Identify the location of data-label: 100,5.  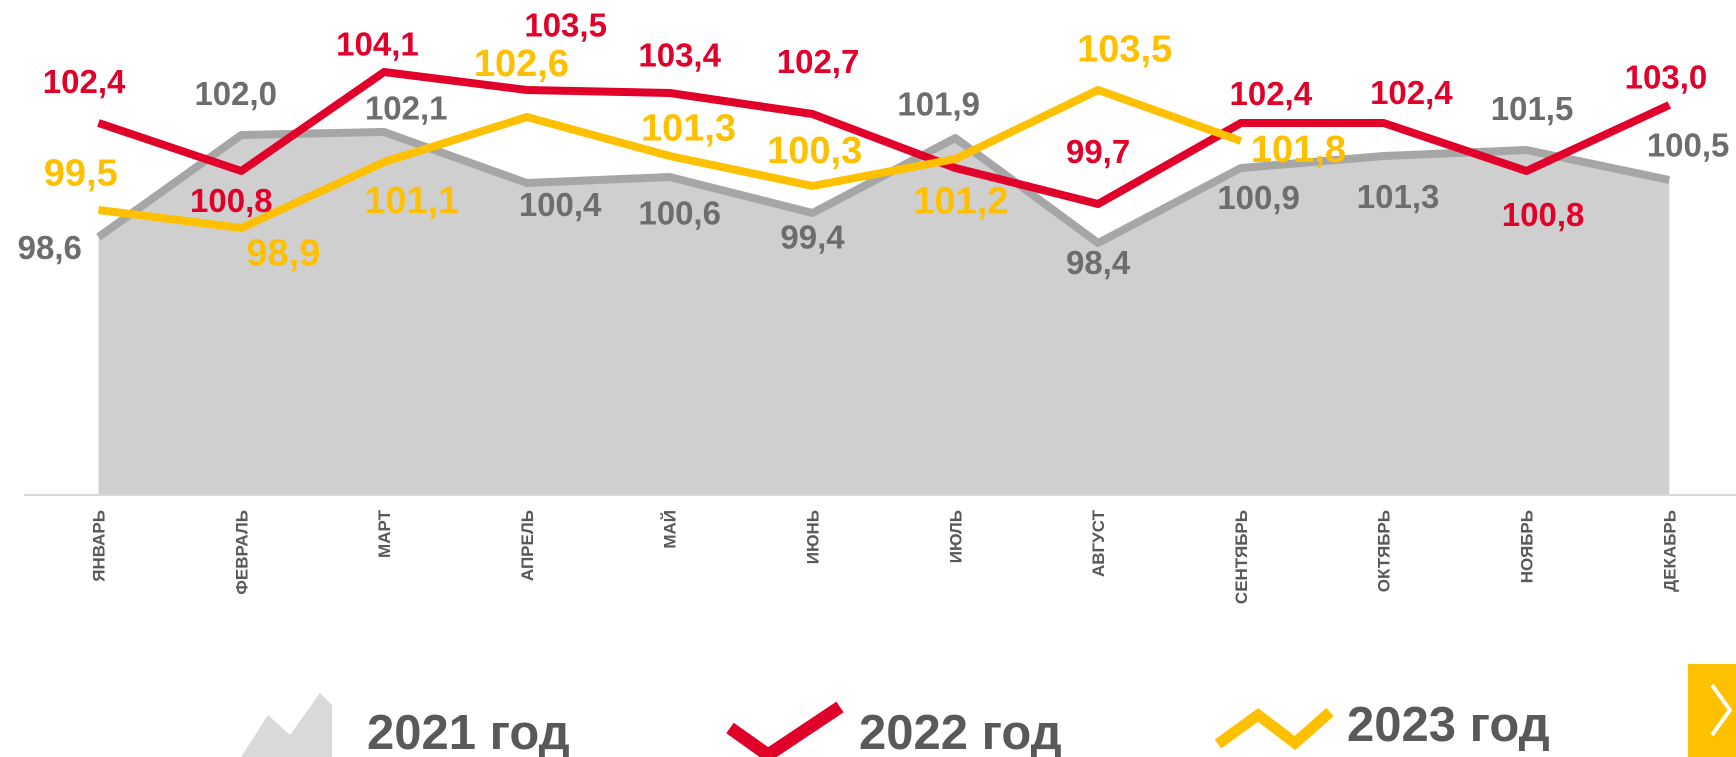
(1688, 145).